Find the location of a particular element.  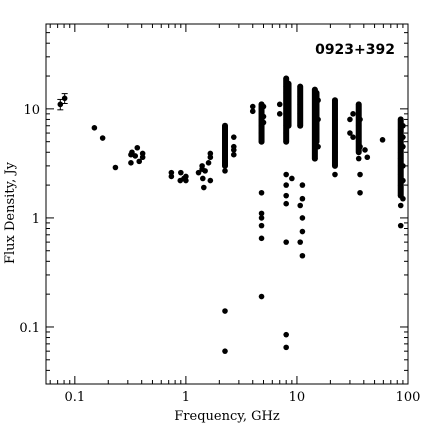

error-bar-points is located at coordinates (62, 102).